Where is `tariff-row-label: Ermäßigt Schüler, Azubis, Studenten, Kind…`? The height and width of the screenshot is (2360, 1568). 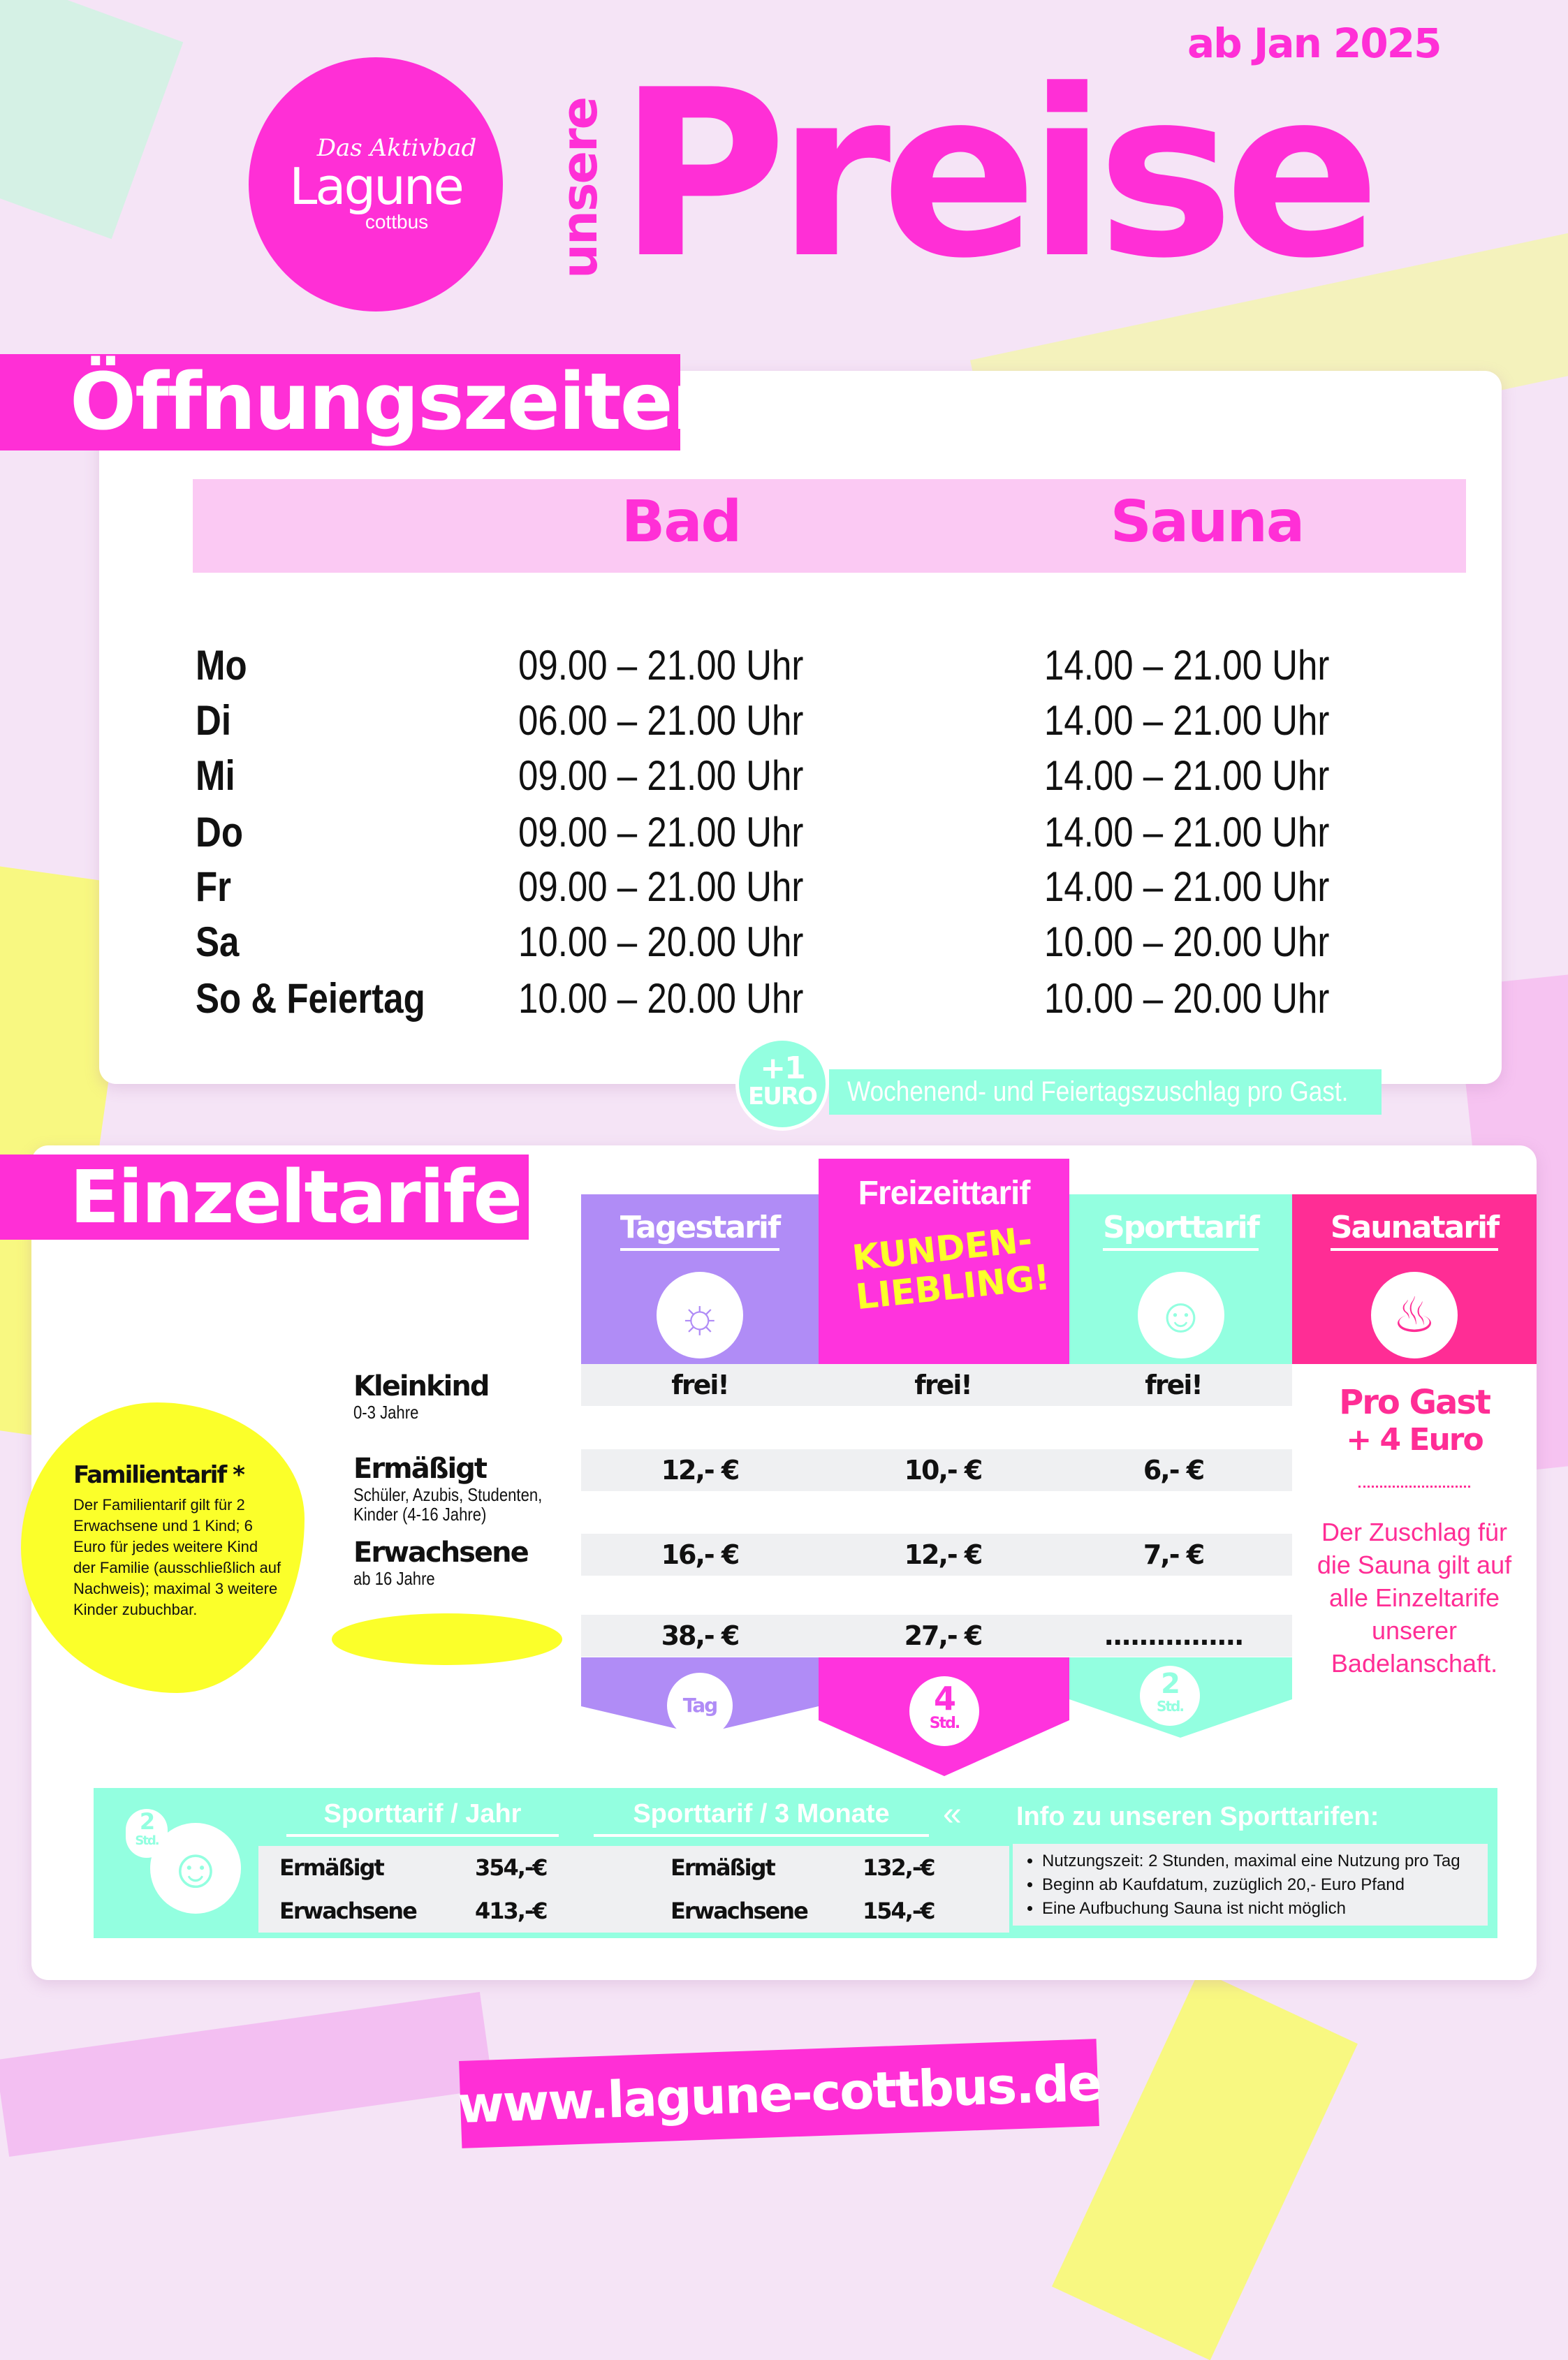 tariff-row-label: Ermäßigt Schüler, Azubis, Studenten, Kind… is located at coordinates (479, 1488).